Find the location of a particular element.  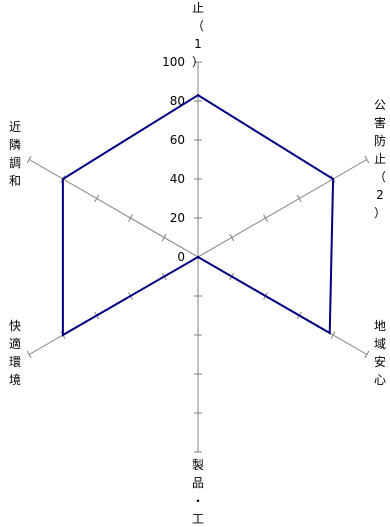

radar-scale: 0 20 40 60 80 100 is located at coordinates (173, 159).